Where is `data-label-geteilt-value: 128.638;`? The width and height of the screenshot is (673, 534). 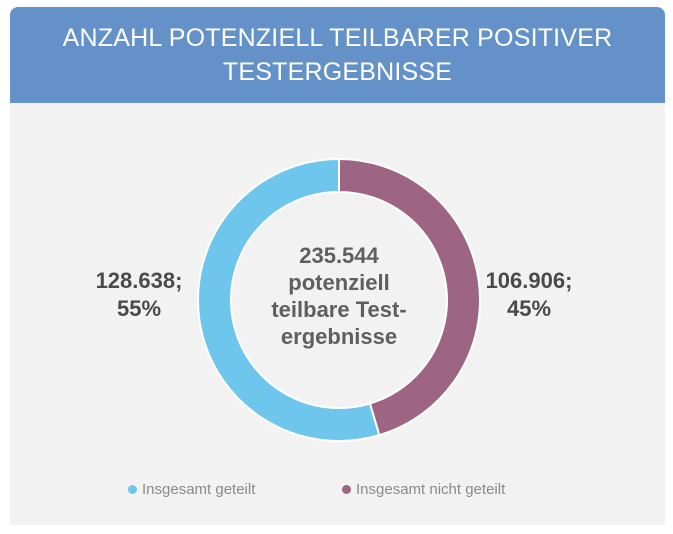
data-label-geteilt-value: 128.638; is located at coordinates (139, 280).